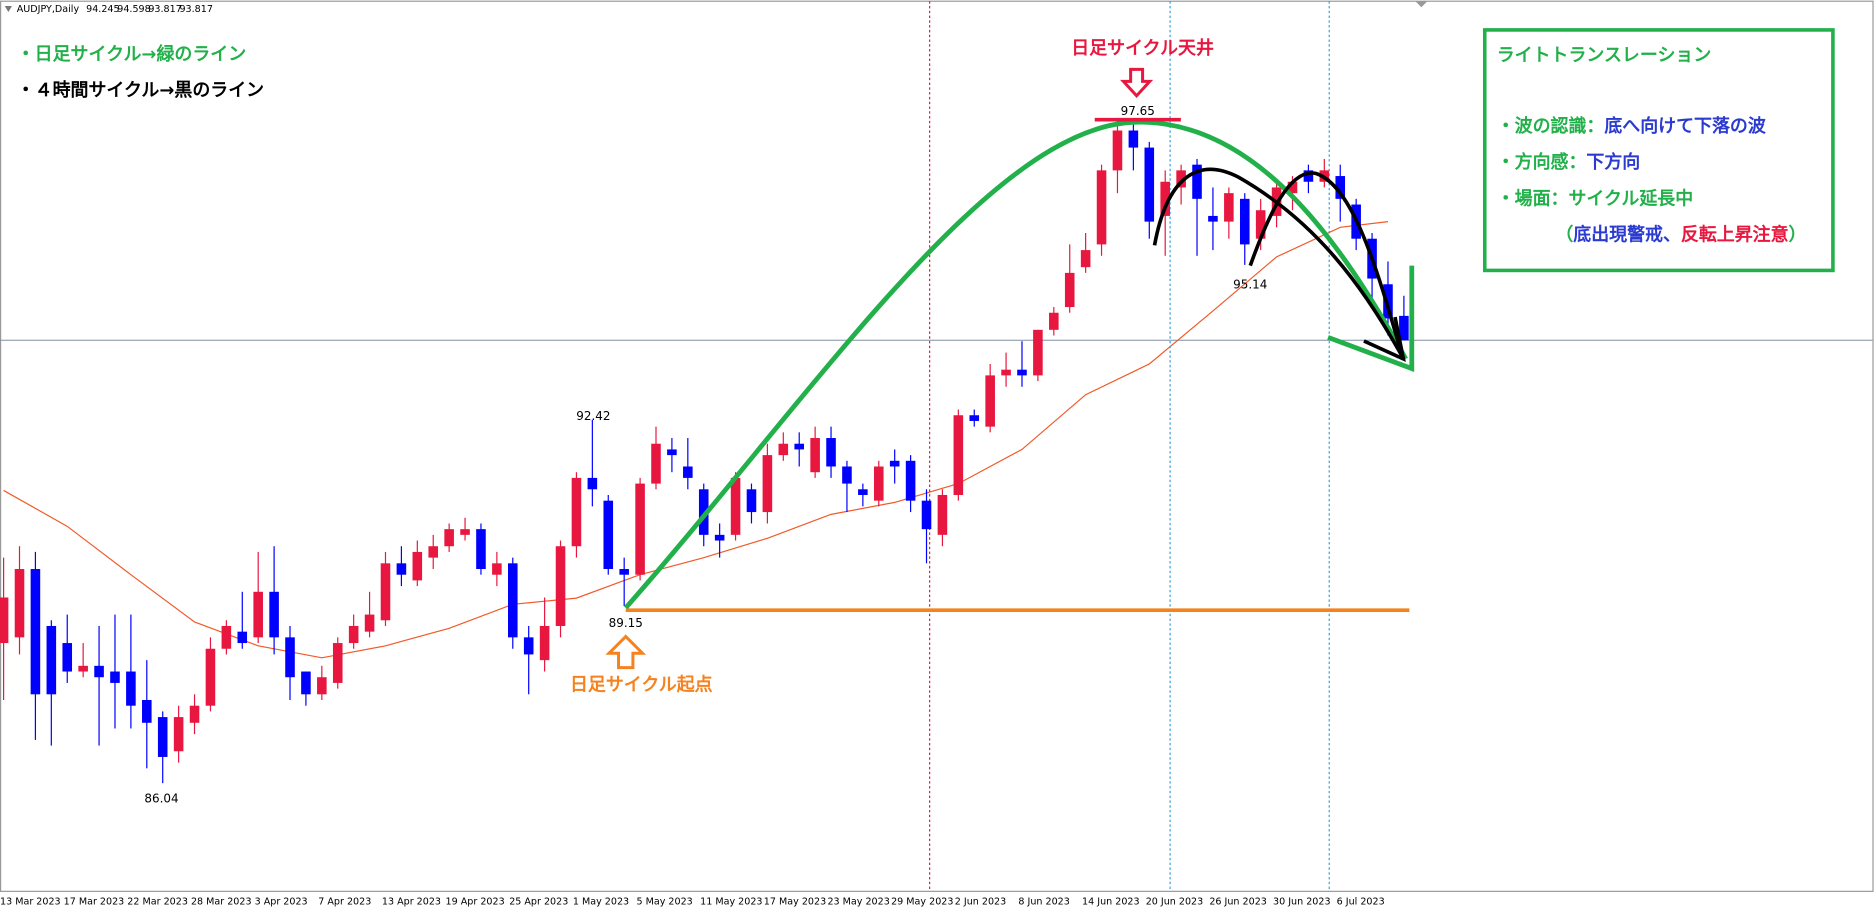 The width and height of the screenshot is (1876, 911). Describe the element at coordinates (1175, 902) in the screenshot. I see `x-tick-label: 20 Jun 2023` at that location.